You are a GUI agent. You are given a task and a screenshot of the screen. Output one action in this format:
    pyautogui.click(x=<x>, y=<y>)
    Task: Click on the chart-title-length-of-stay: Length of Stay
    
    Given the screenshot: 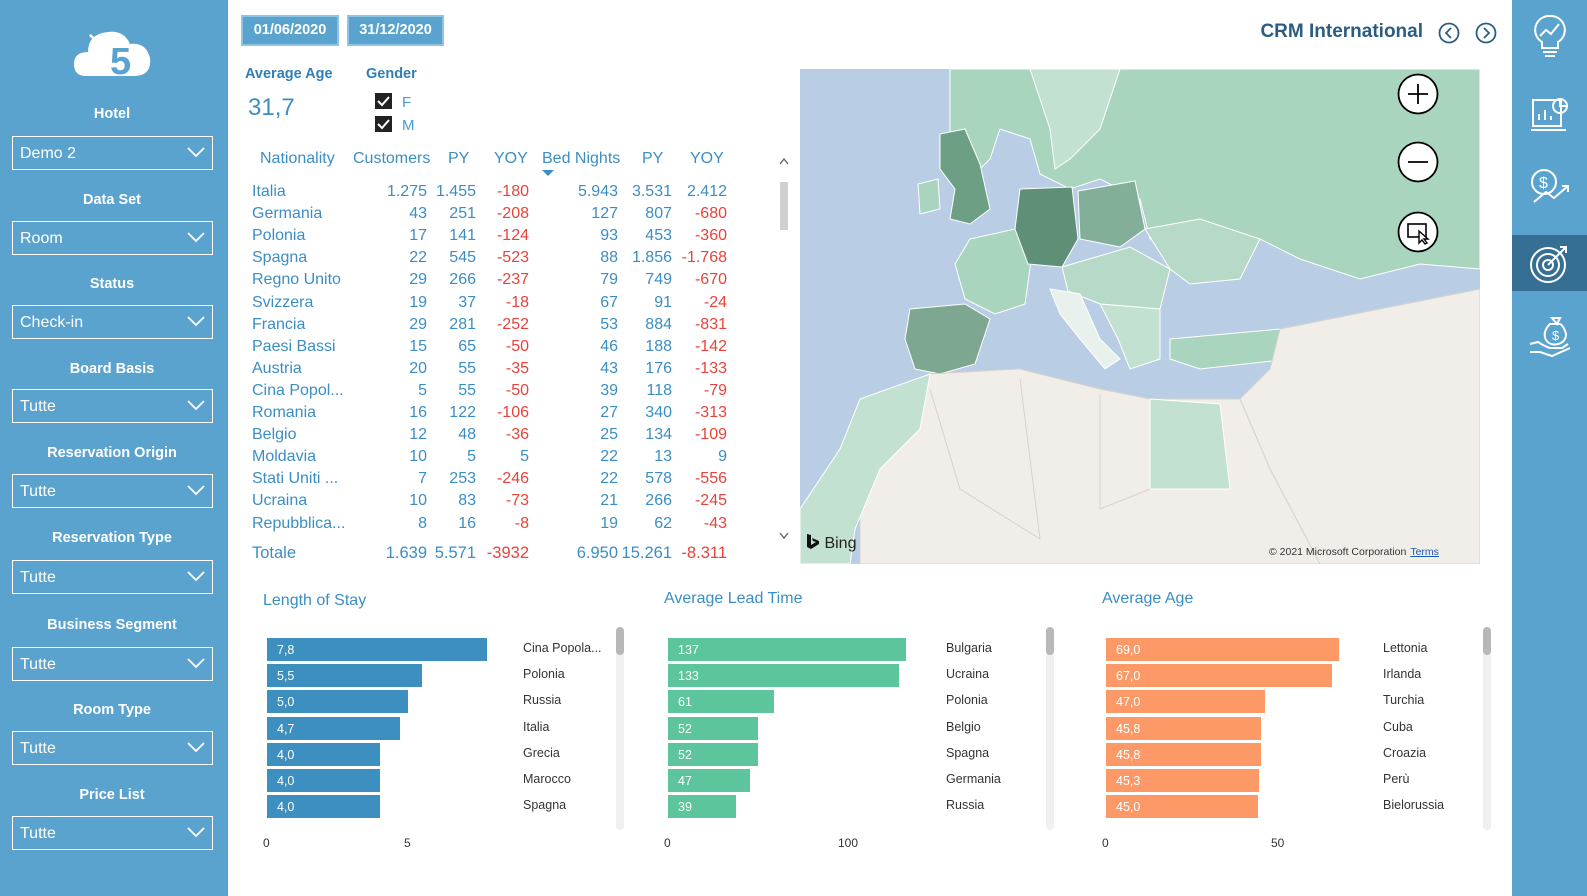 What is the action you would take?
    pyautogui.click(x=315, y=600)
    